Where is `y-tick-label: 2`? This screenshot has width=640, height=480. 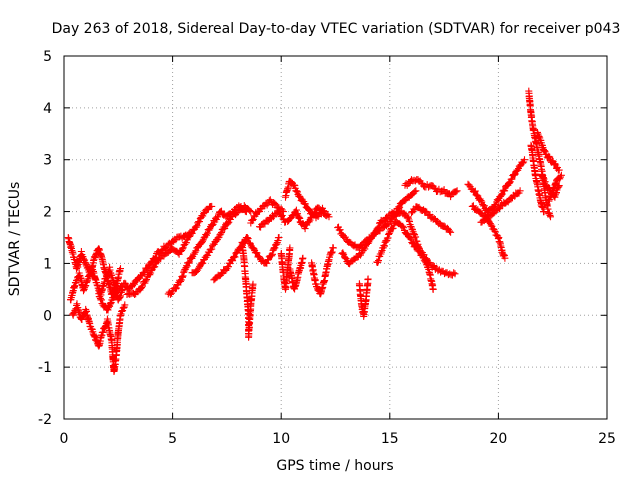
y-tick-label: 2 is located at coordinates (47, 213).